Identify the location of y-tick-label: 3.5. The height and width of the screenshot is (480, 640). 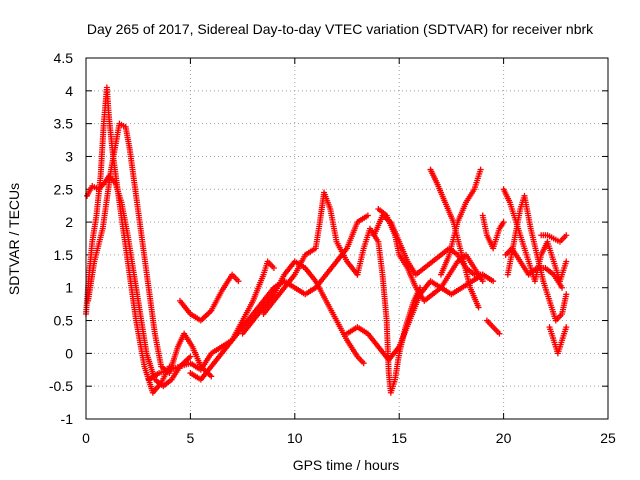
(64, 124).